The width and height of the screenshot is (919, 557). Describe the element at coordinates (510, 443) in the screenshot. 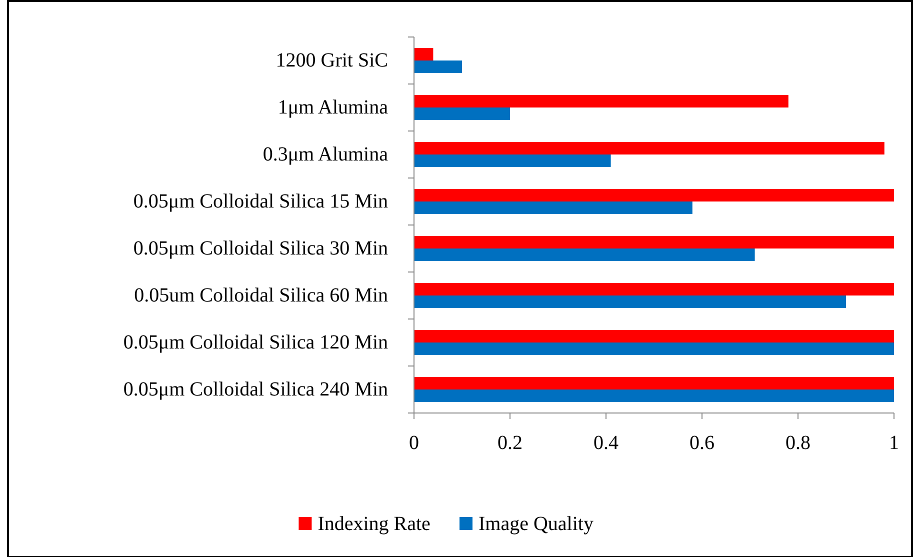

I see `x-tick-label: 0.2` at that location.